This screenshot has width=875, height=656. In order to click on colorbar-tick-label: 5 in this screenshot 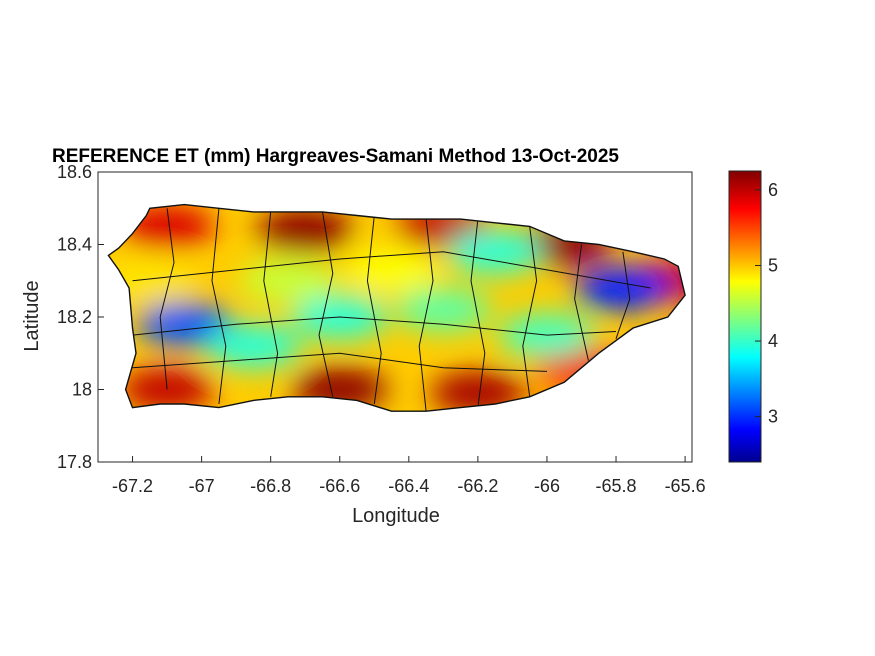, I will do `click(773, 265)`.